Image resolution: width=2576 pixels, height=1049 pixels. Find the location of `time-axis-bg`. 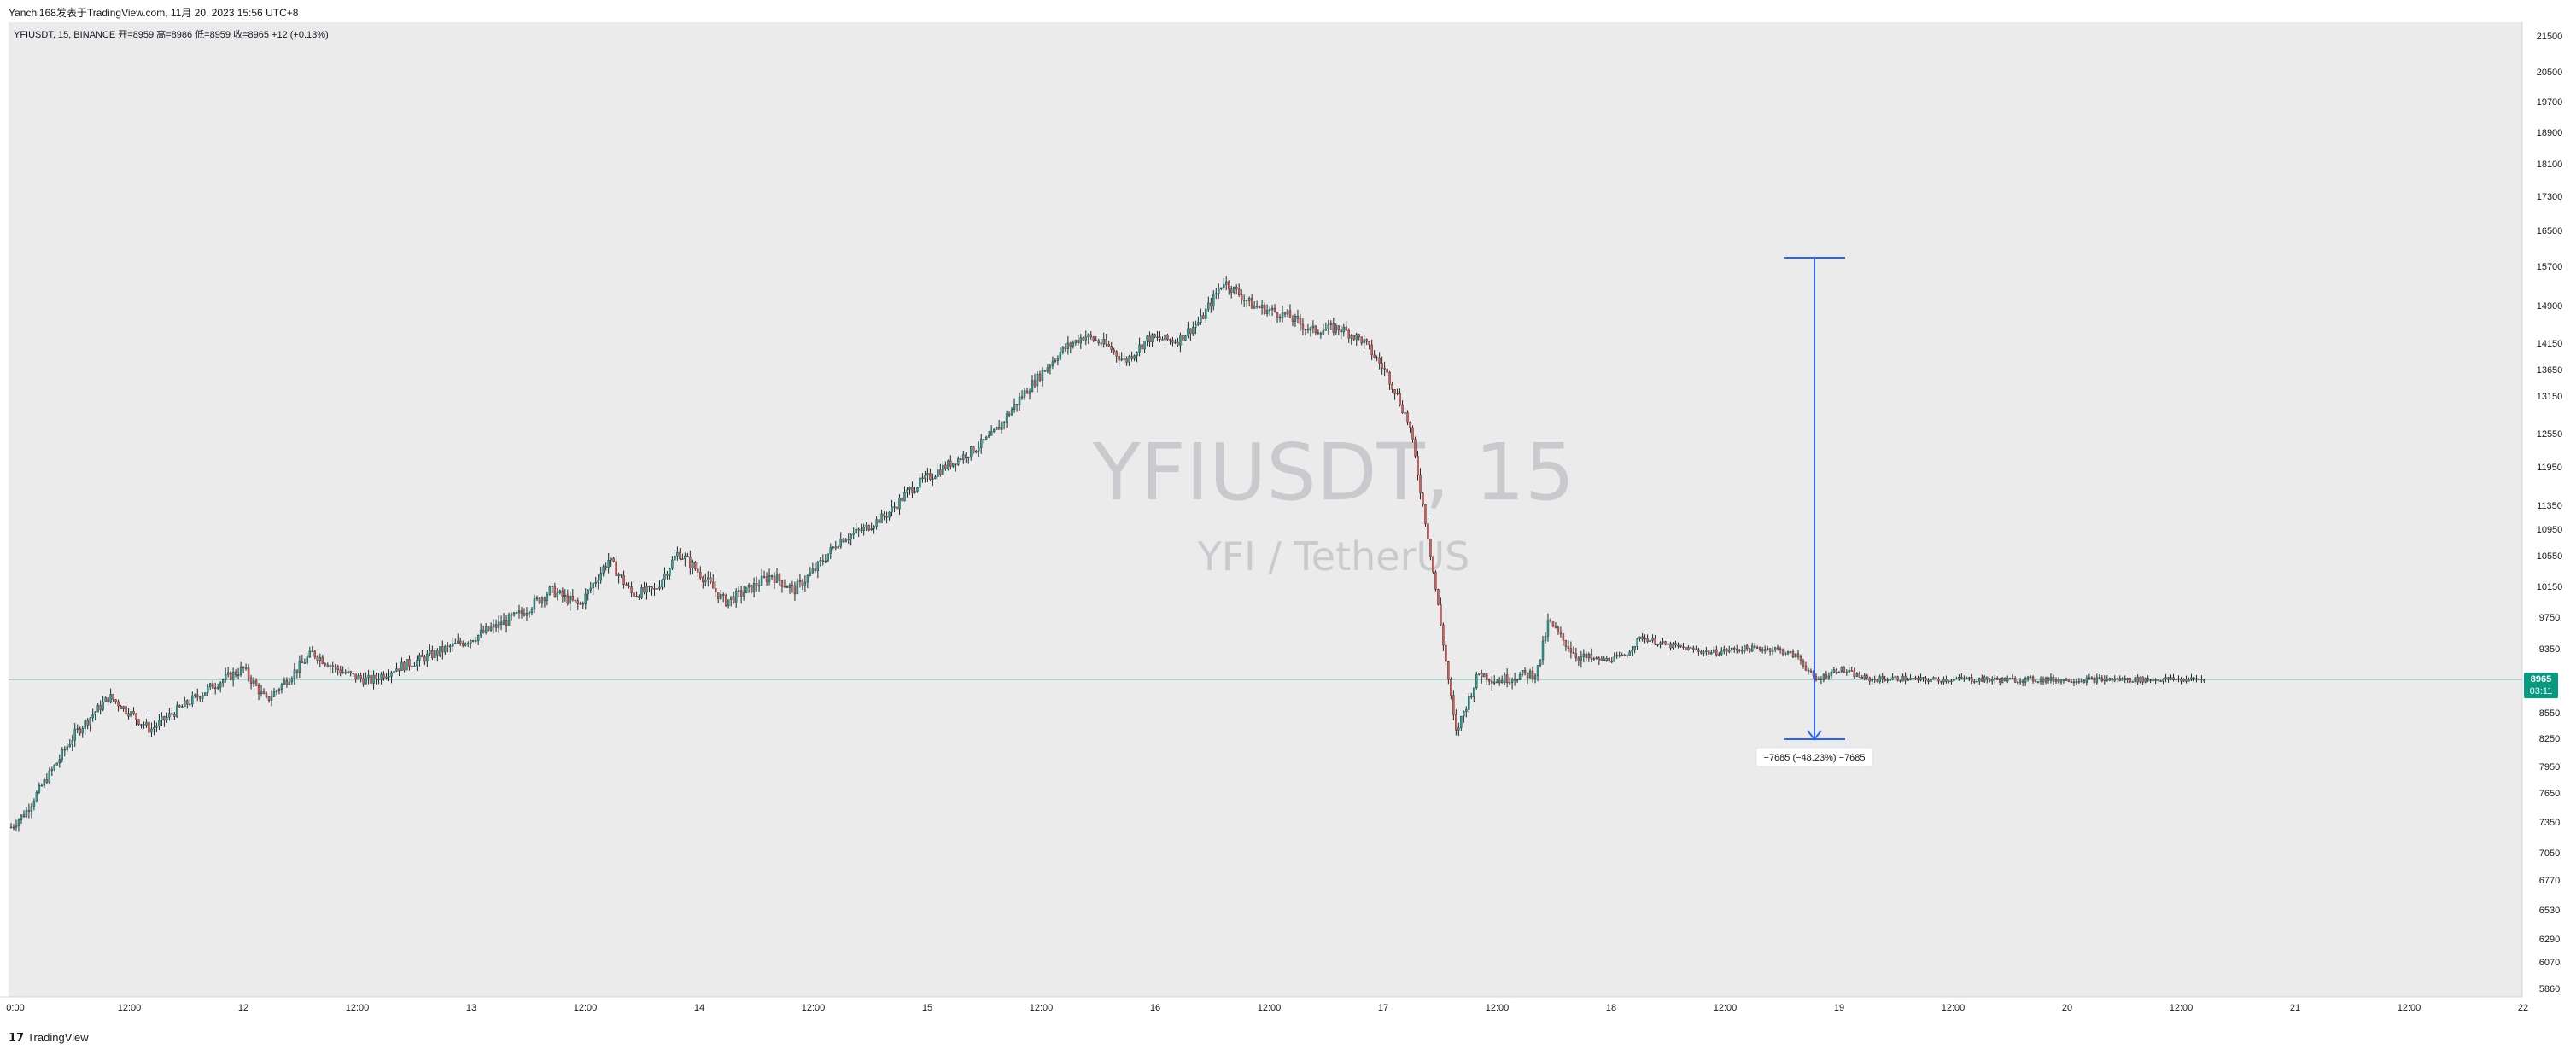

time-axis-bg is located at coordinates (1261, 1010).